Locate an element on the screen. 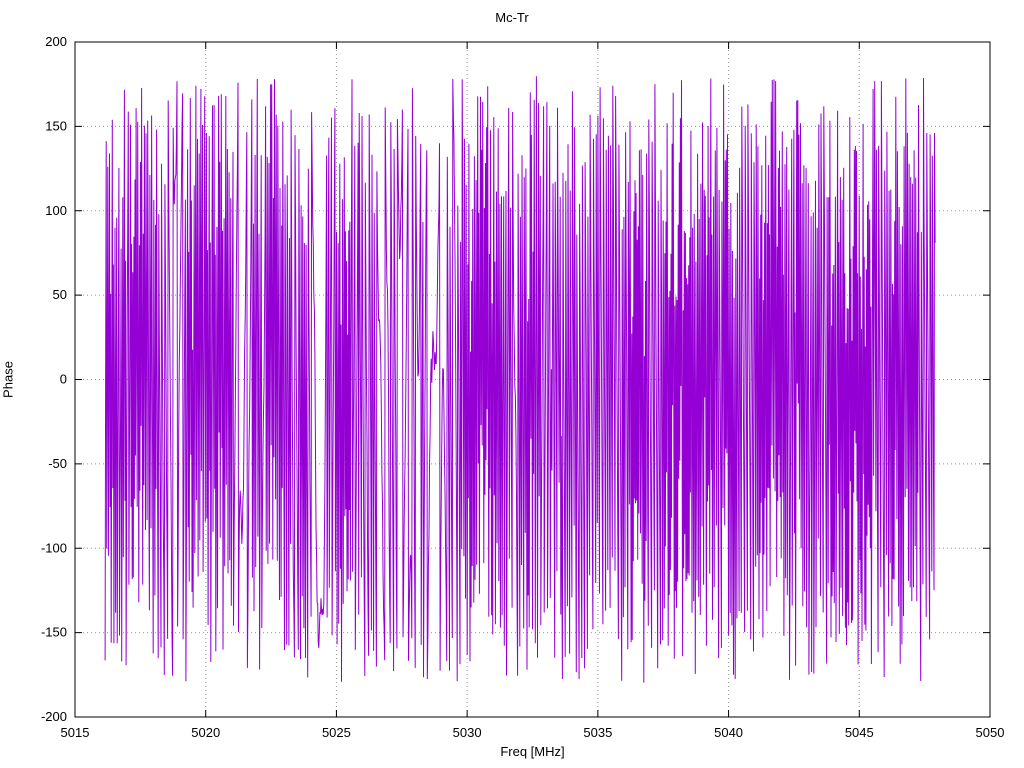 The height and width of the screenshot is (768, 1024). y-tick-label: -150 is located at coordinates (54, 632).